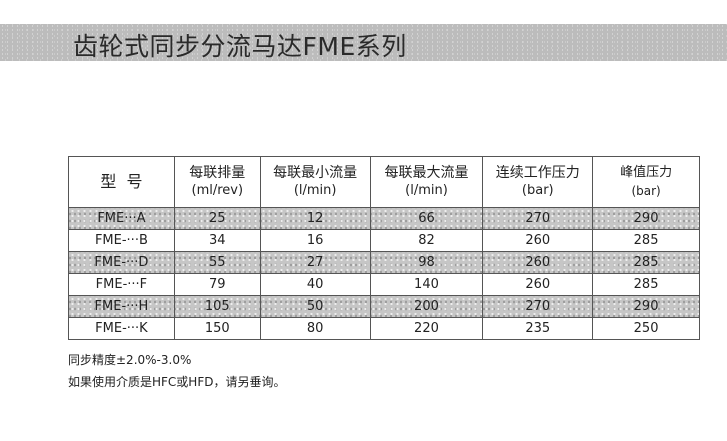 Image resolution: width=727 pixels, height=441 pixels. What do you see at coordinates (121, 284) in the screenshot?
I see `cell-model: FME-···F` at bounding box center [121, 284].